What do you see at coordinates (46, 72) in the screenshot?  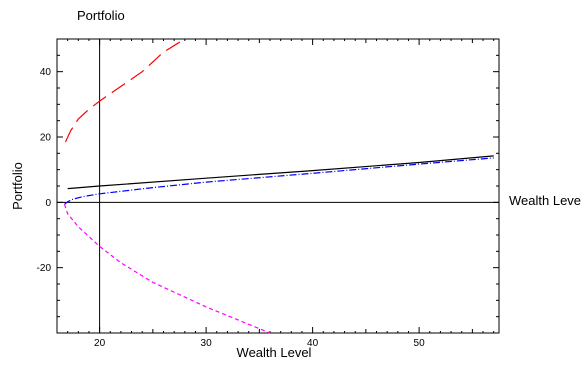 I see `y-tick-label: 40` at bounding box center [46, 72].